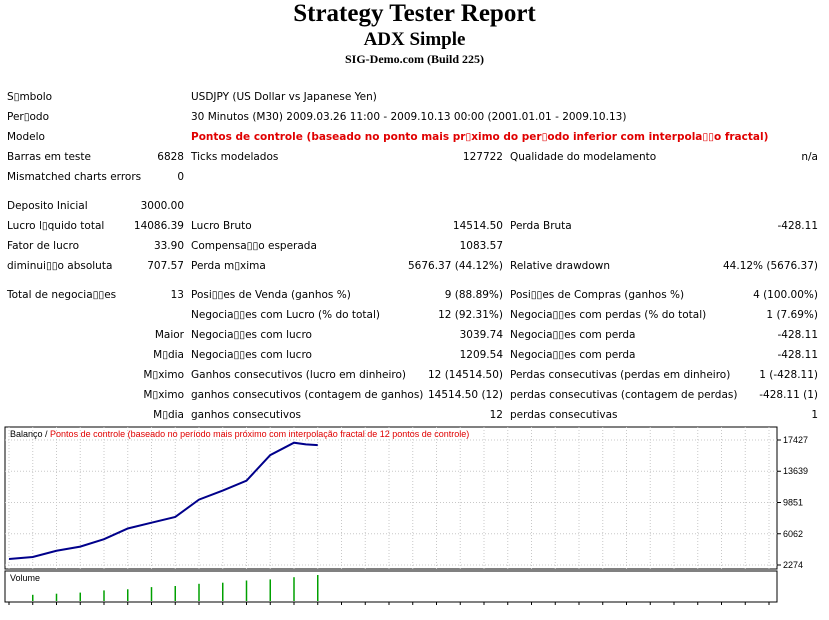 The image size is (829, 620). Describe the element at coordinates (785, 295) in the screenshot. I see `stat-value: 4 (100.00%)` at that location.